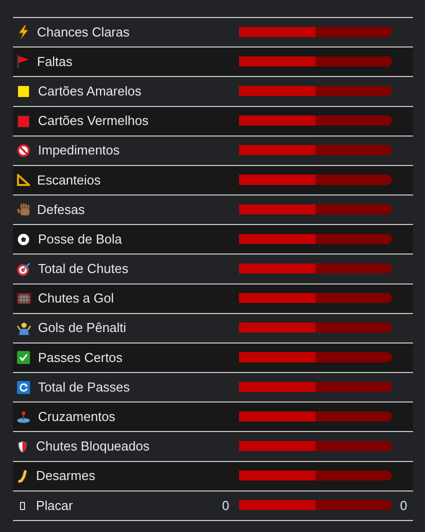  I want to click on y-tick-label: Chutes Bloqueados, so click(93, 446).